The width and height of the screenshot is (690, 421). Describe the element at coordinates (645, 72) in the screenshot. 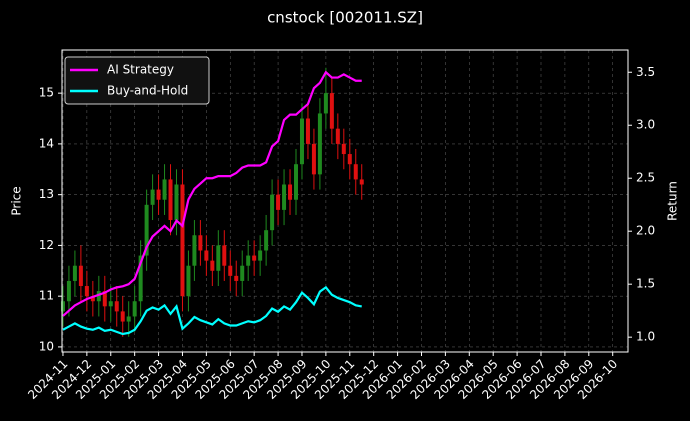

I see `y2-tick-label: 3.5` at that location.